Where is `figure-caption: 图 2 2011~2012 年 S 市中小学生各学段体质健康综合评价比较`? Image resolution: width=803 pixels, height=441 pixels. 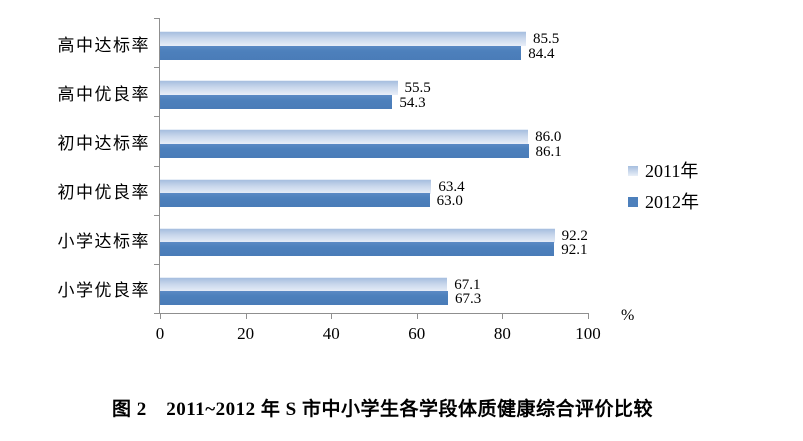
figure-caption: 图 2 2011~2012 年 S 市中小学生各学段体质健康综合评价比较 is located at coordinates (382, 409).